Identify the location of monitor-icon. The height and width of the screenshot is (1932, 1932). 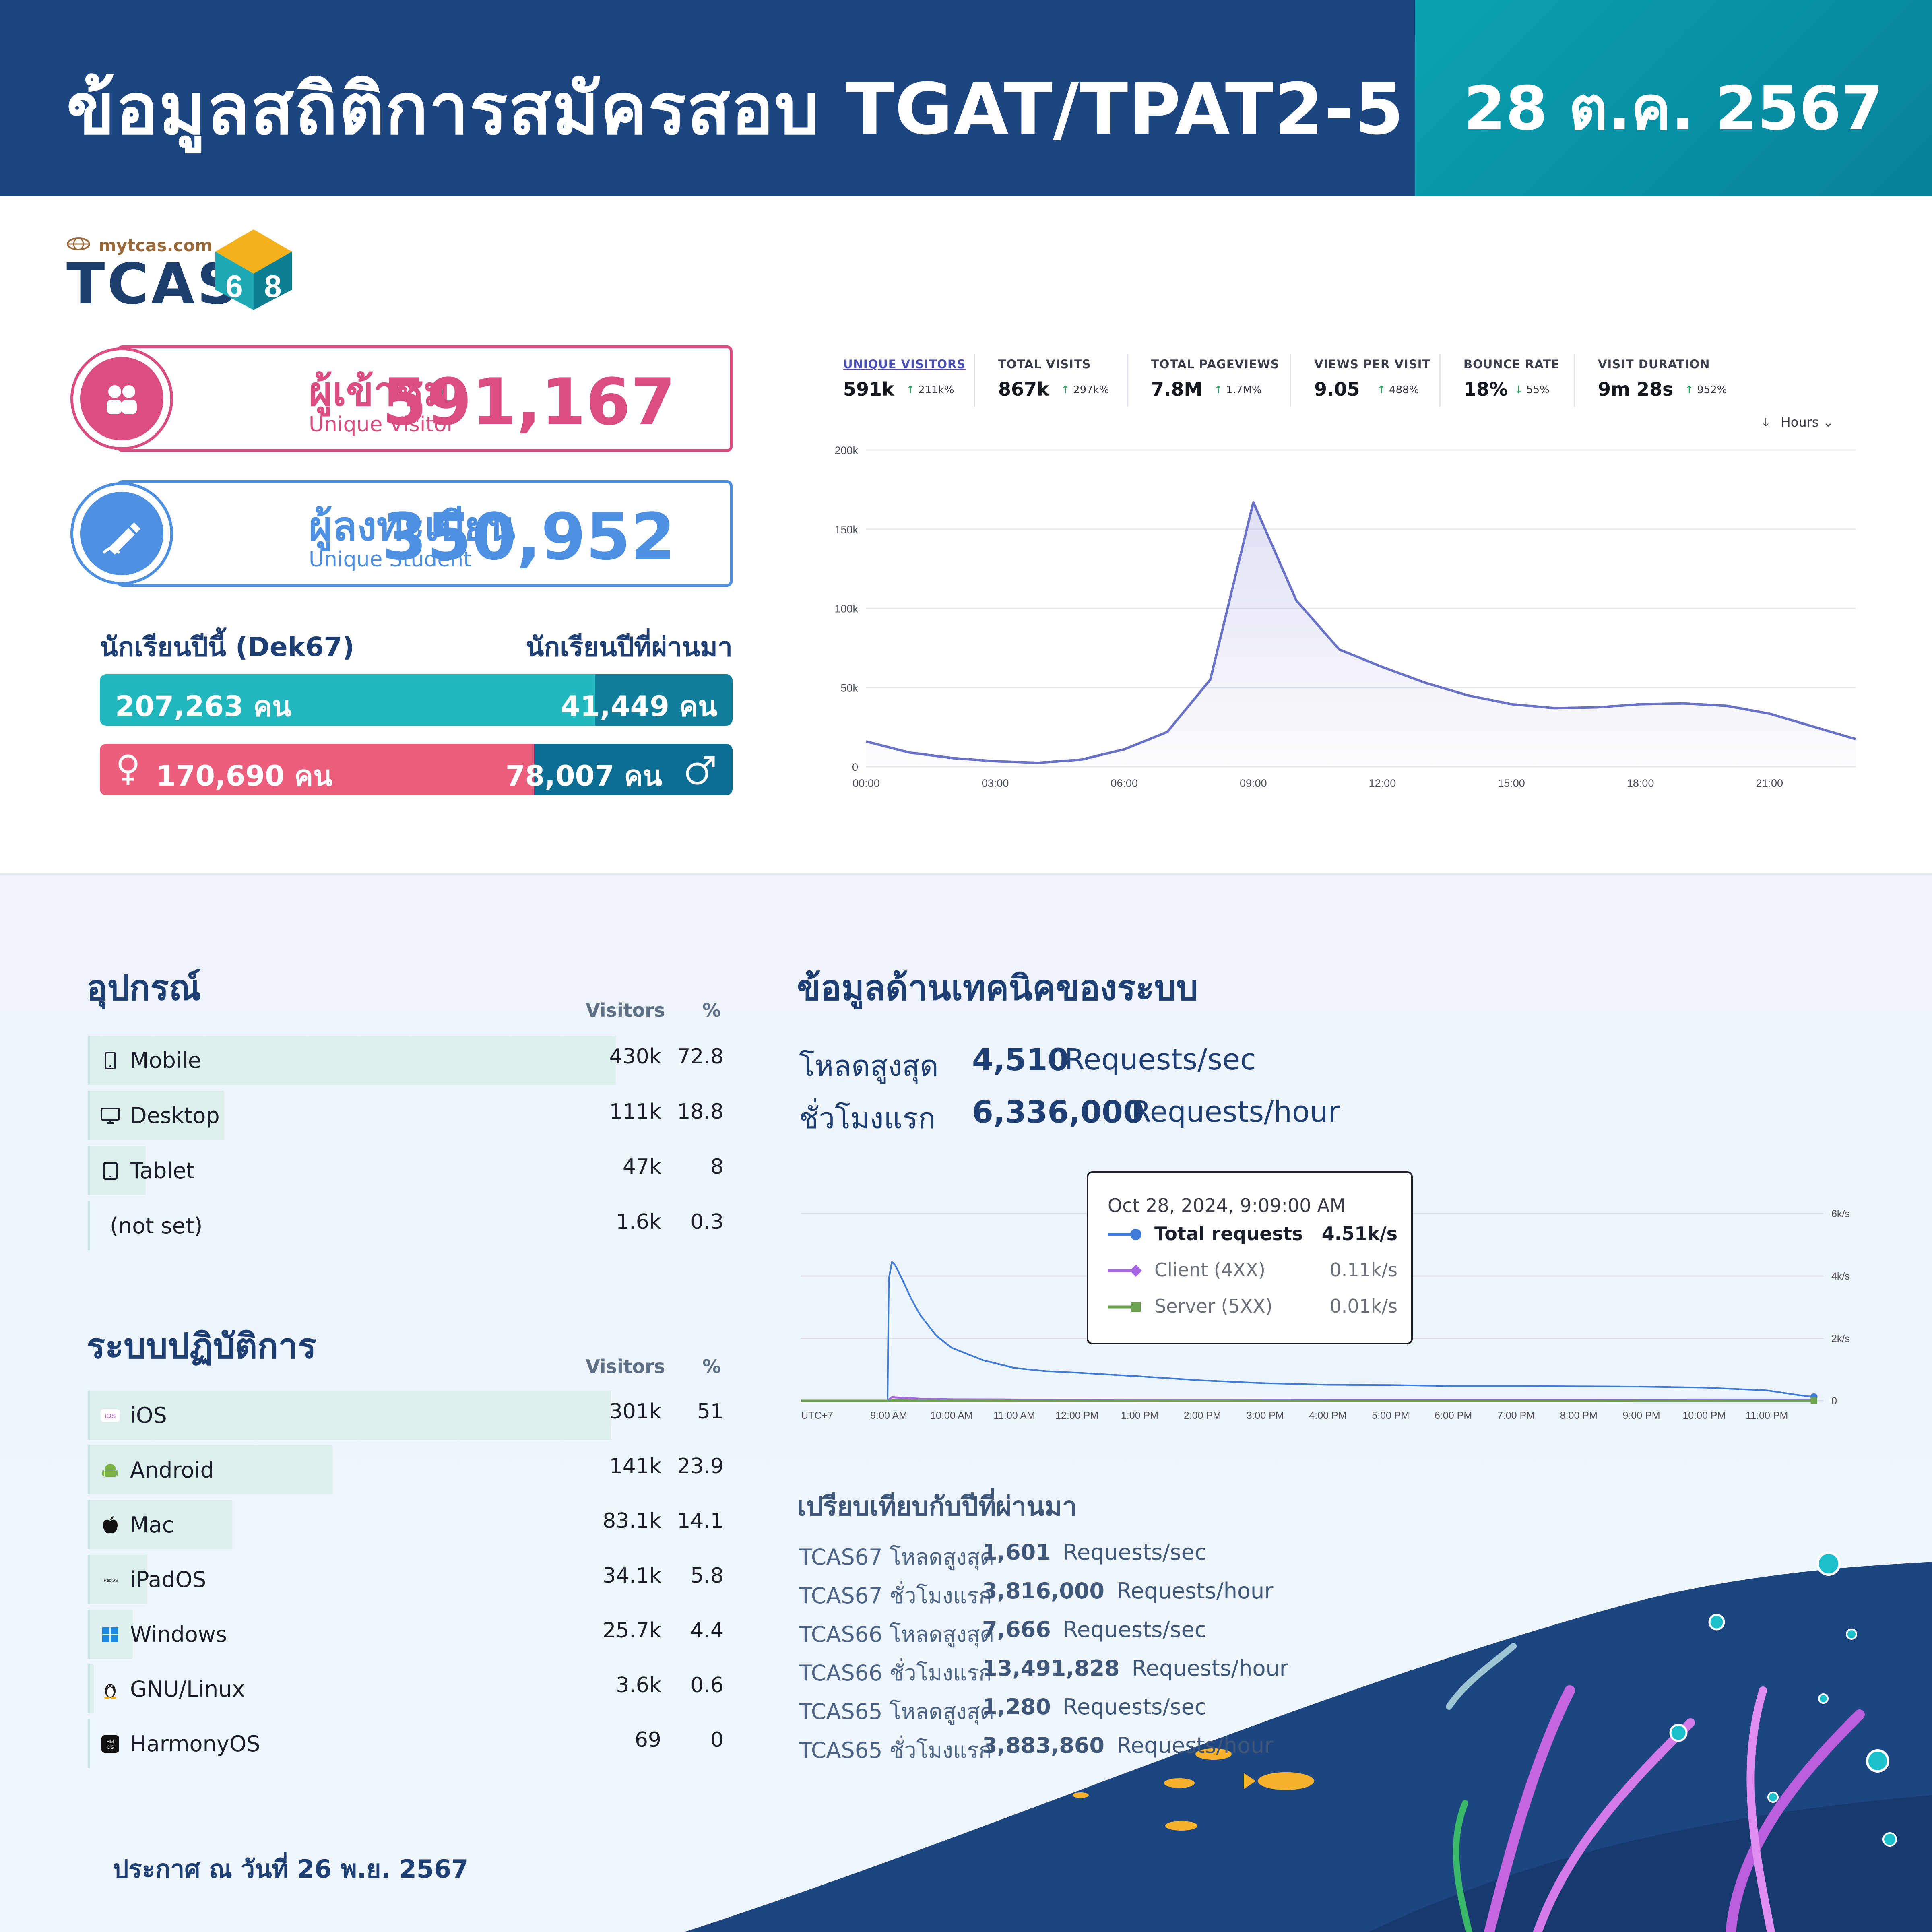
(111, 1116).